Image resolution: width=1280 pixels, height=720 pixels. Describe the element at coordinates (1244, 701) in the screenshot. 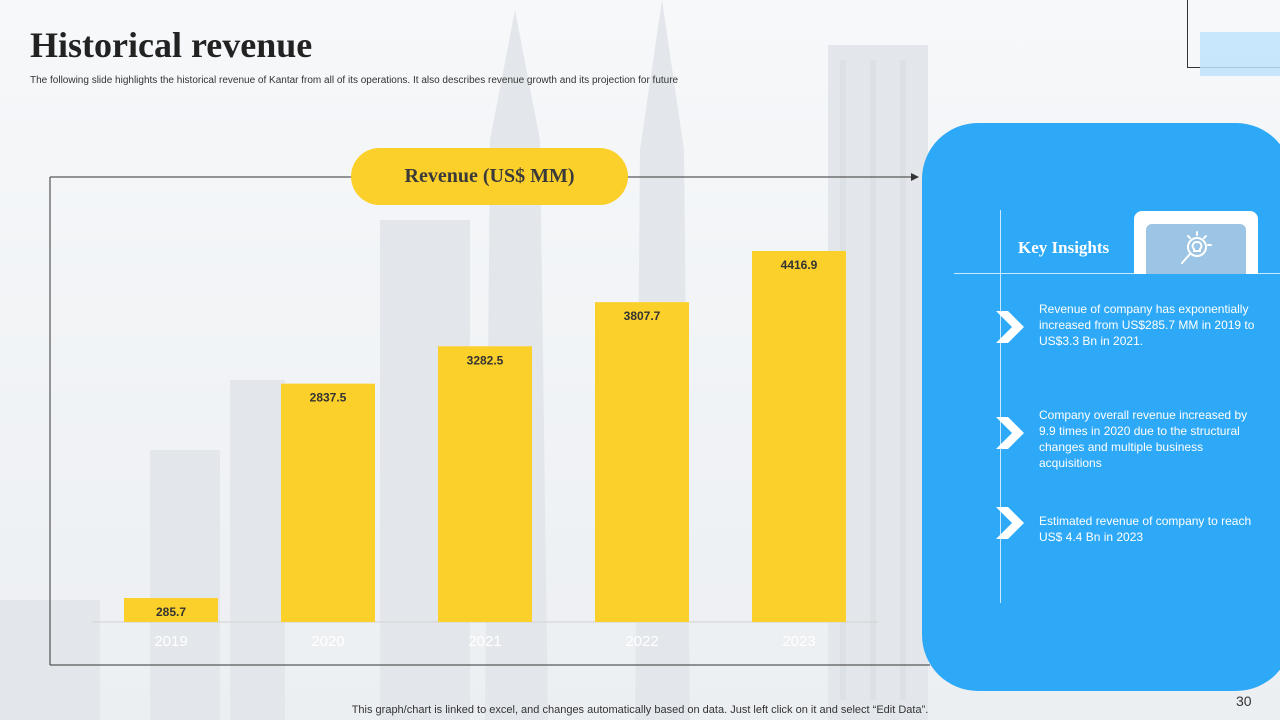

I see `page-number: 30` at that location.